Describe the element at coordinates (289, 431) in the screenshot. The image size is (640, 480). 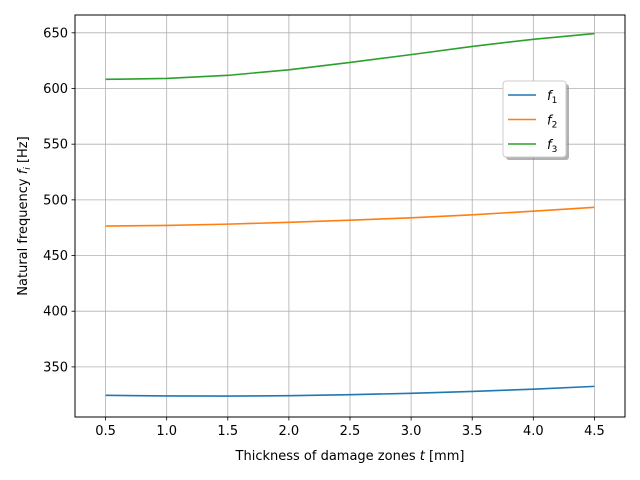
I see `x-tick-label: 2.0` at that location.